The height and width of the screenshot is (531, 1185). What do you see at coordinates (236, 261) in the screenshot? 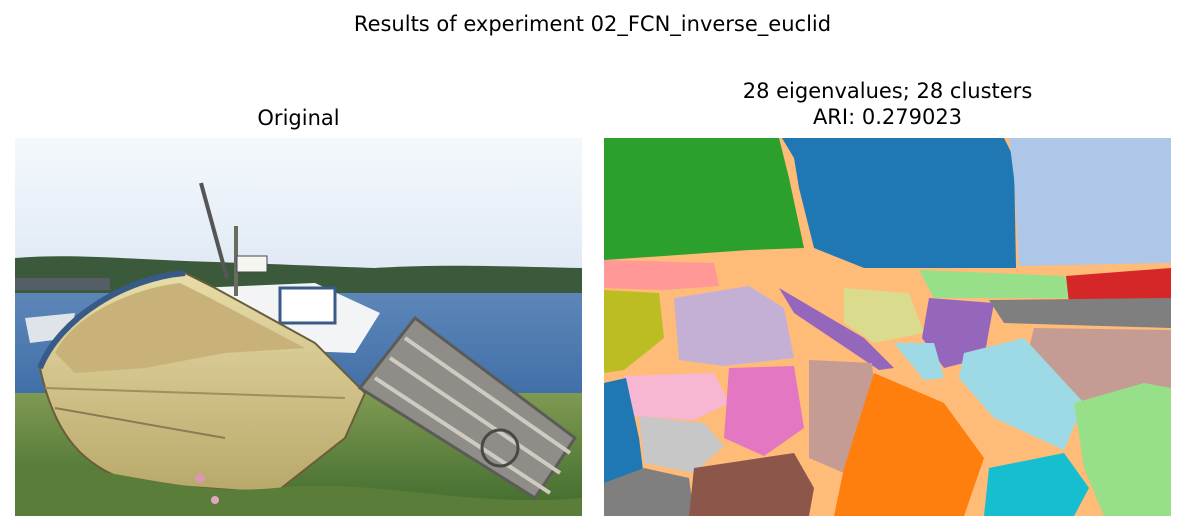
I see `mast` at bounding box center [236, 261].